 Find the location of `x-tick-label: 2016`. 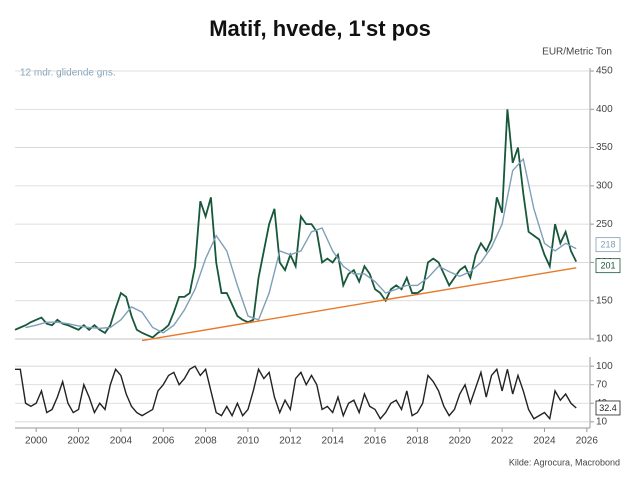

x-tick-label: 2016 is located at coordinates (375, 441).